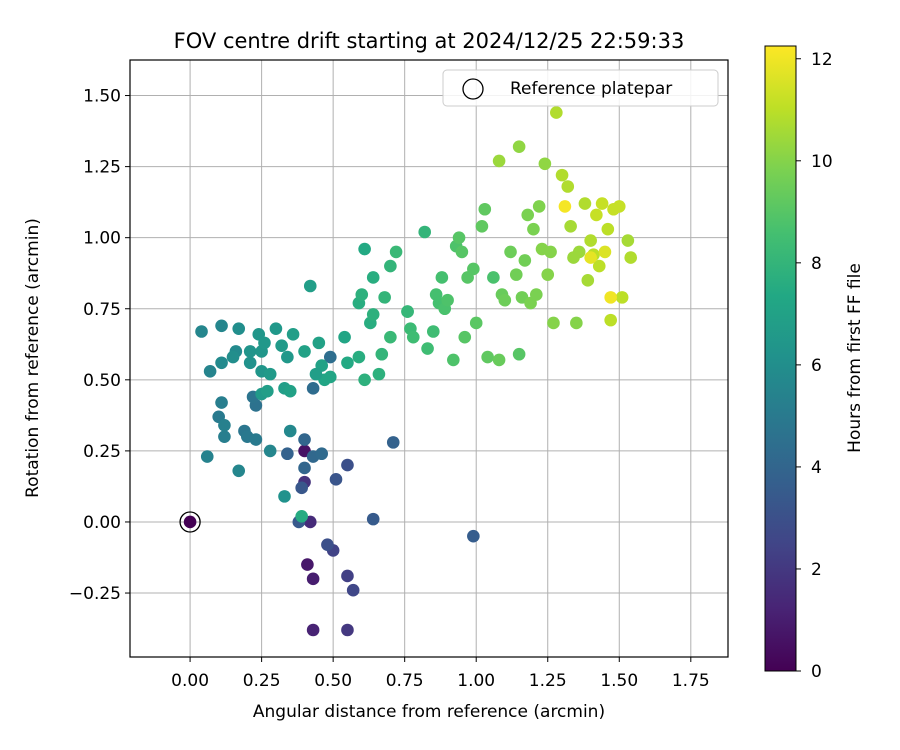 This screenshot has width=900, height=750. What do you see at coordinates (190, 681) in the screenshot?
I see `x-tick-label: 0.00` at bounding box center [190, 681].